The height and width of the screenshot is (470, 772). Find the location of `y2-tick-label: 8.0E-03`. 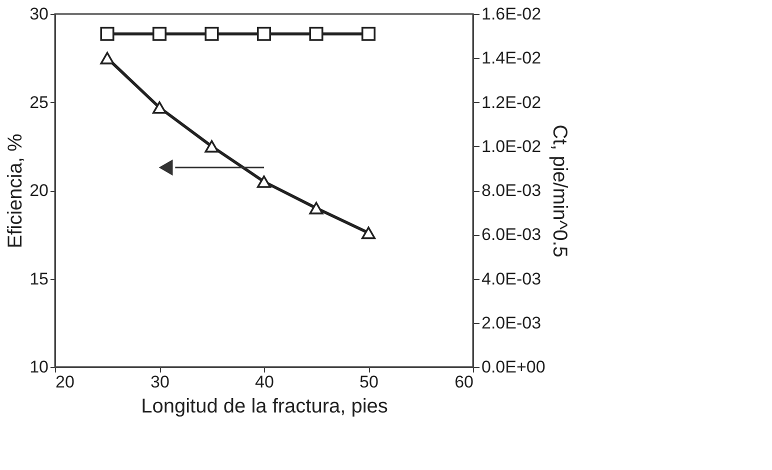

y2-tick-label: 8.0E-03 is located at coordinates (512, 190).